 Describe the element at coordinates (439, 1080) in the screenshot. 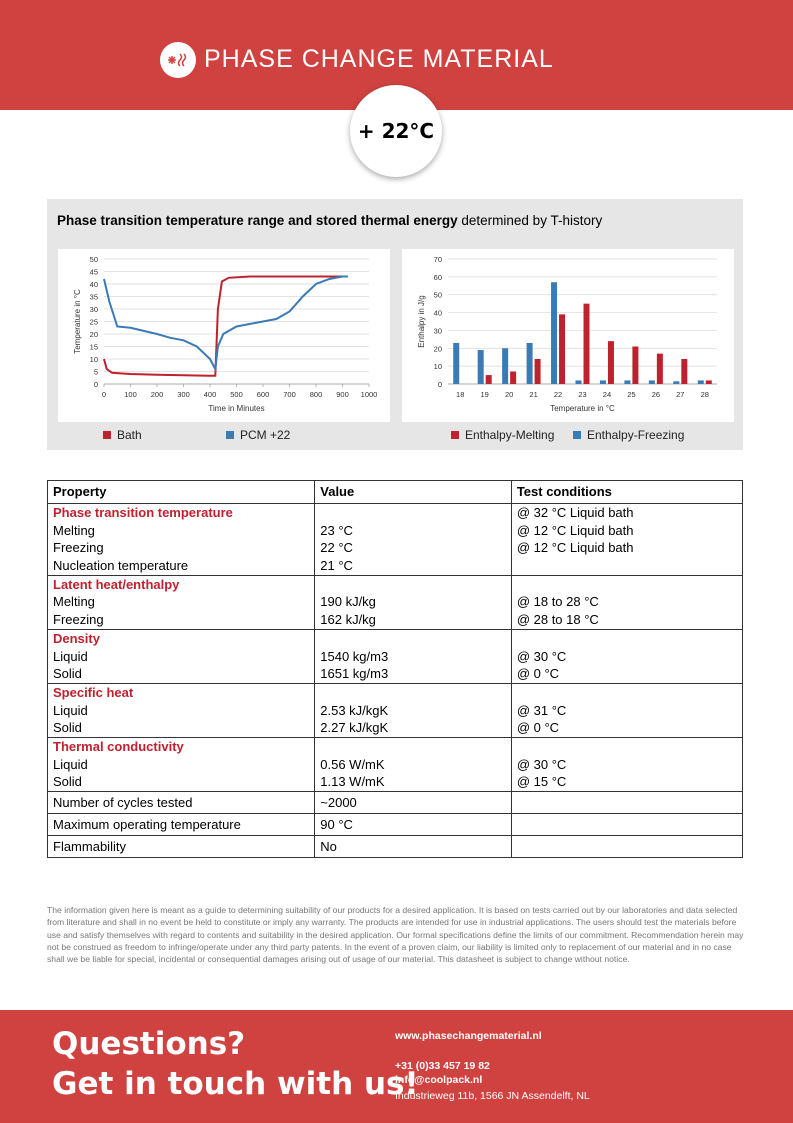

I see `email: info@coolpack.nl` at that location.